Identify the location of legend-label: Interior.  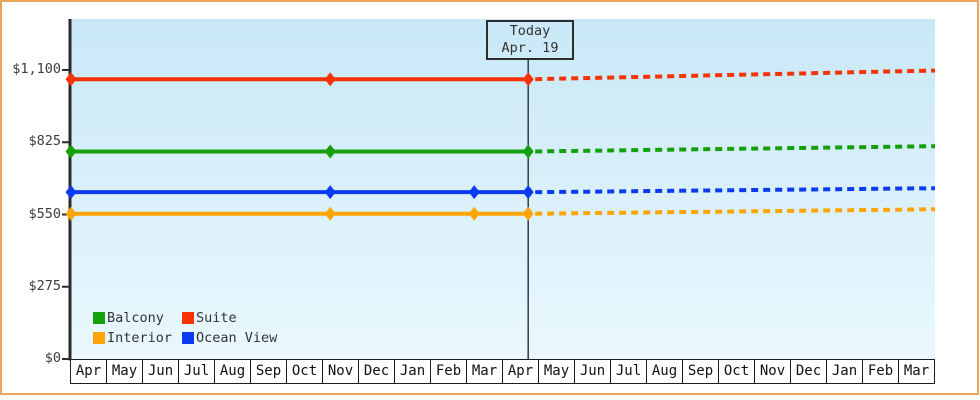
(140, 338).